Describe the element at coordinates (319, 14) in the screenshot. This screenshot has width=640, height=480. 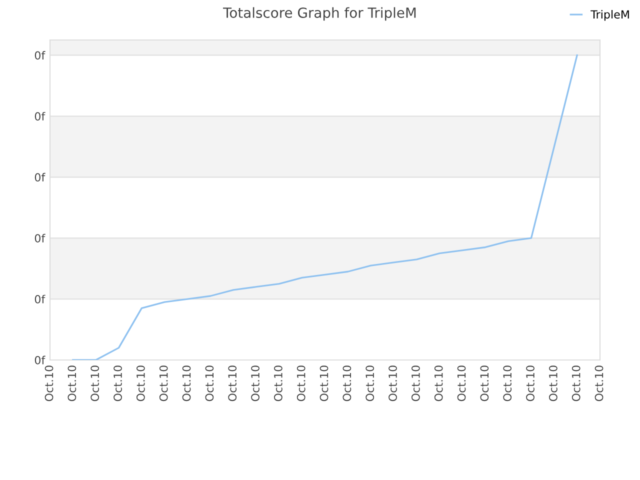
I see `chart-title: Totalscore Graph for TripleM` at that location.